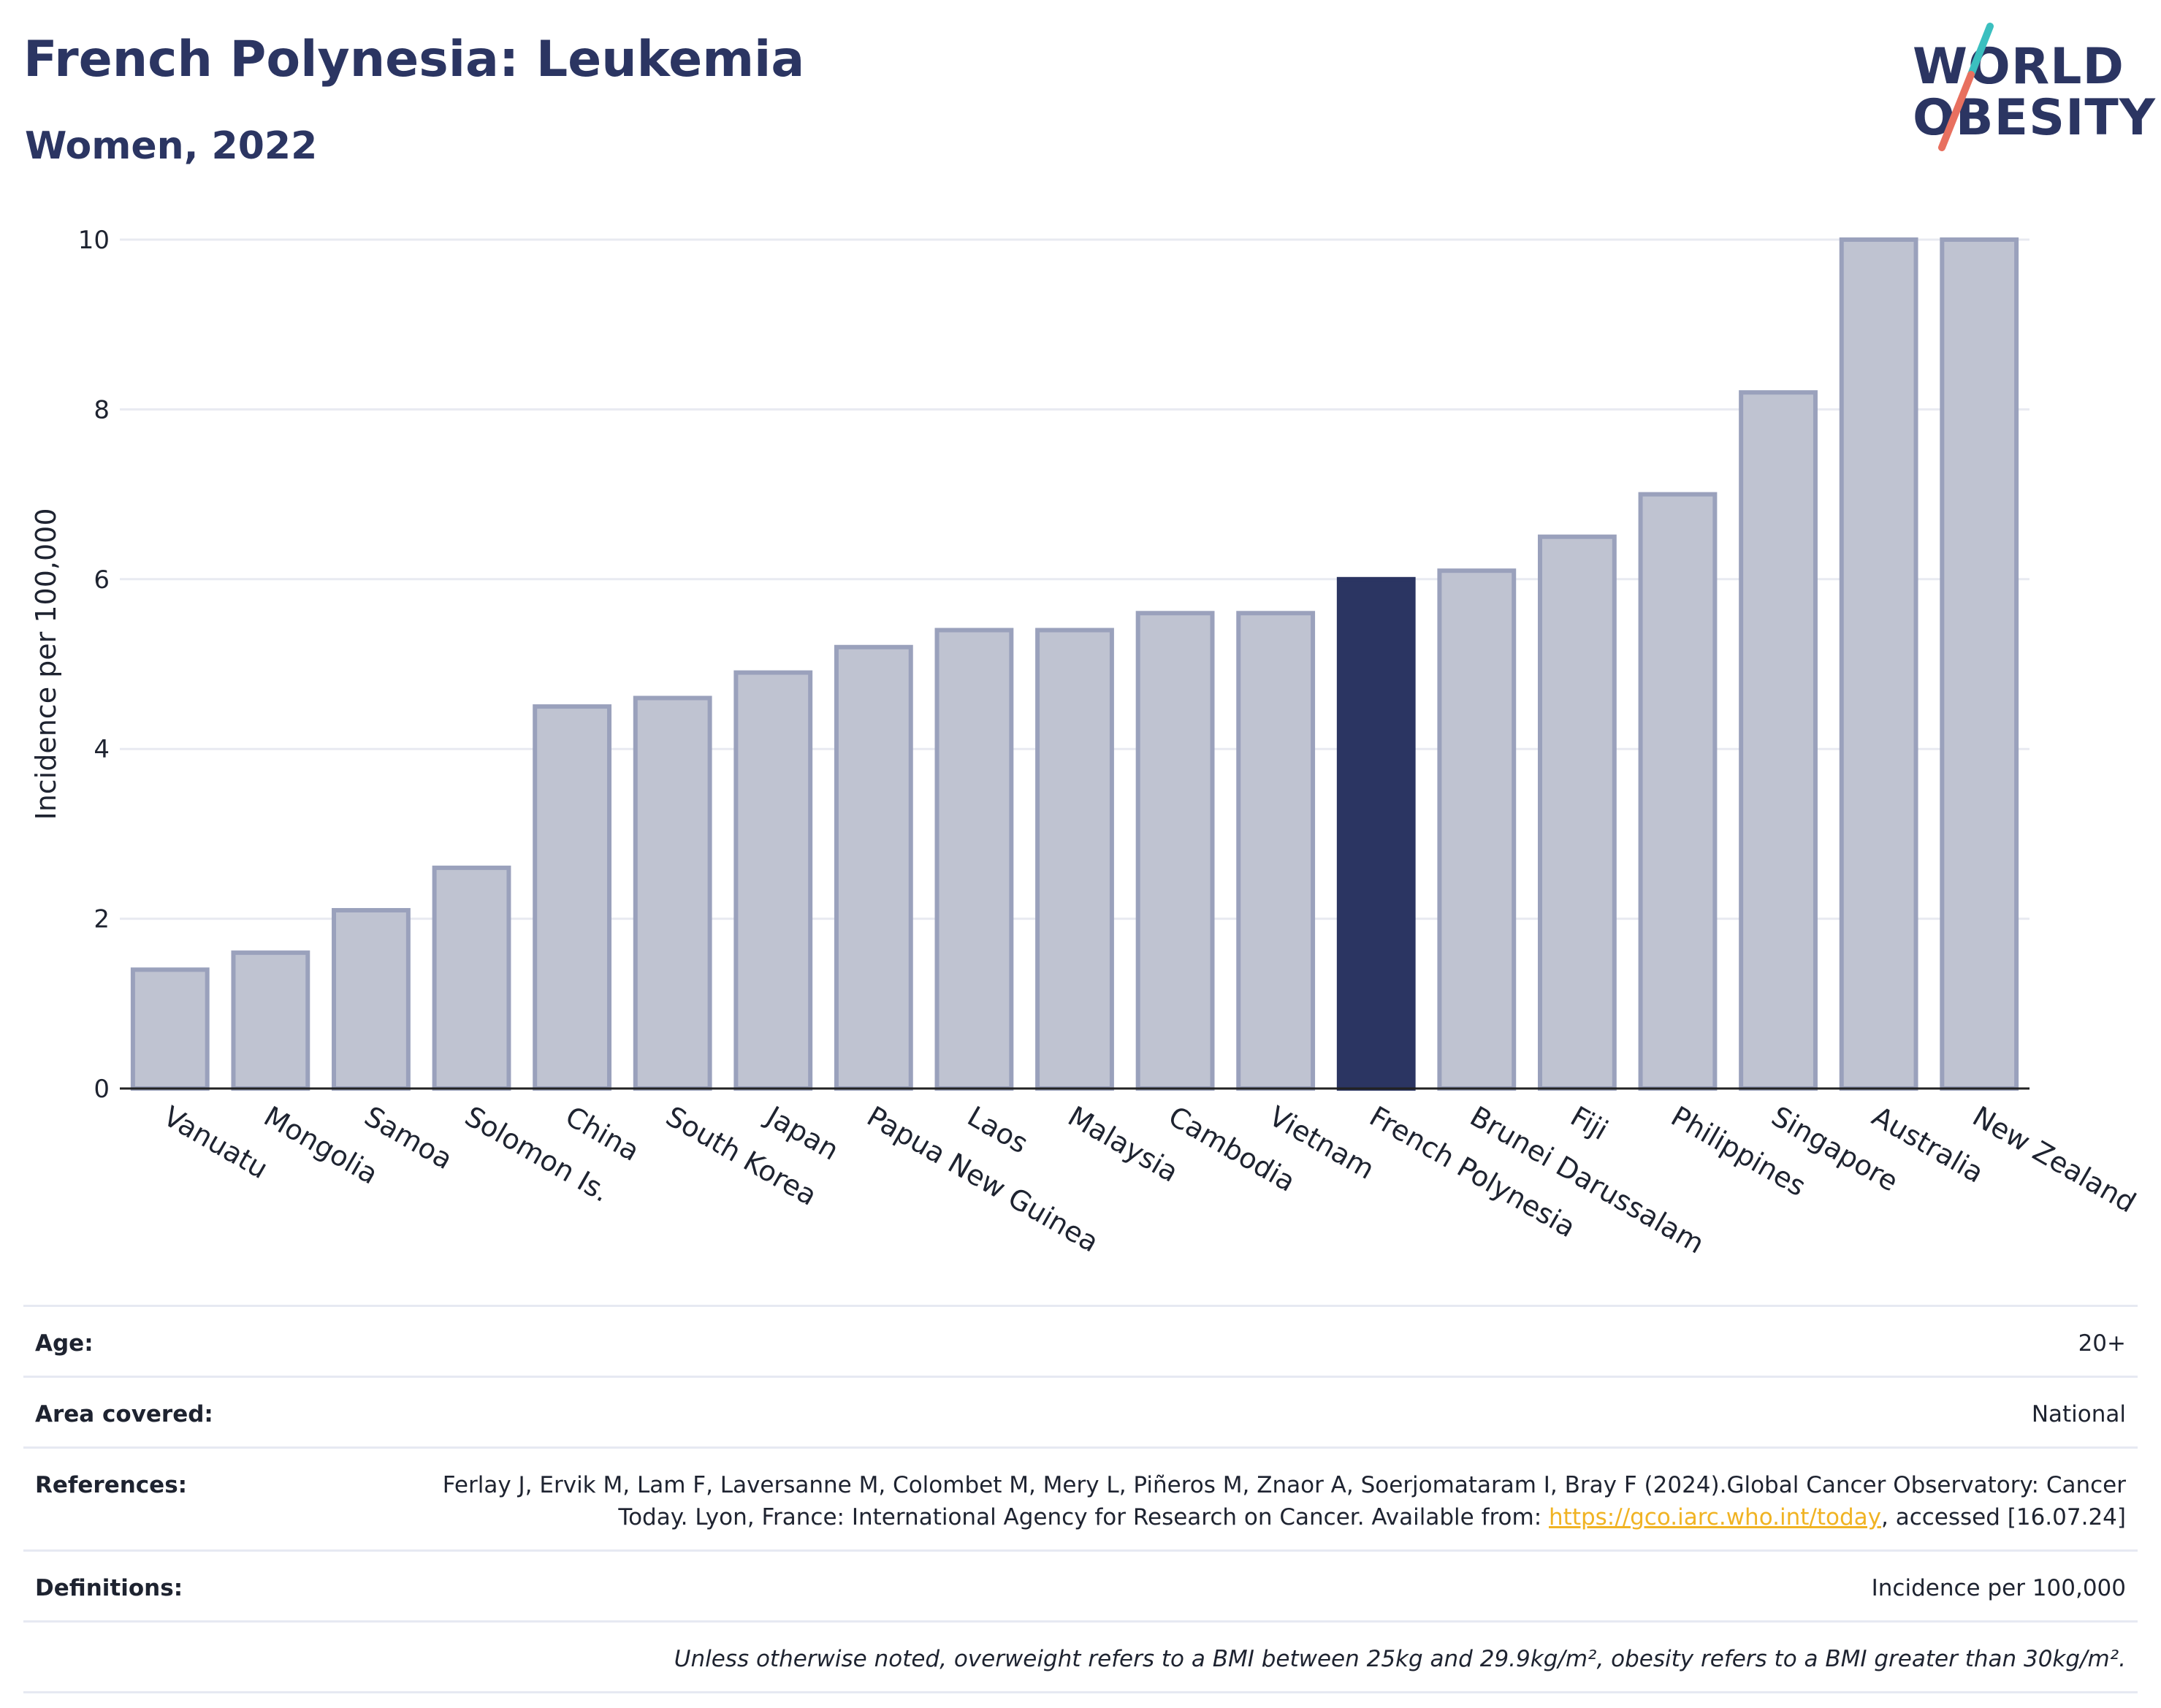 The image size is (2161, 1708). Describe the element at coordinates (414, 59) in the screenshot. I see `page-title: French Polynesia: Leukemia` at that location.